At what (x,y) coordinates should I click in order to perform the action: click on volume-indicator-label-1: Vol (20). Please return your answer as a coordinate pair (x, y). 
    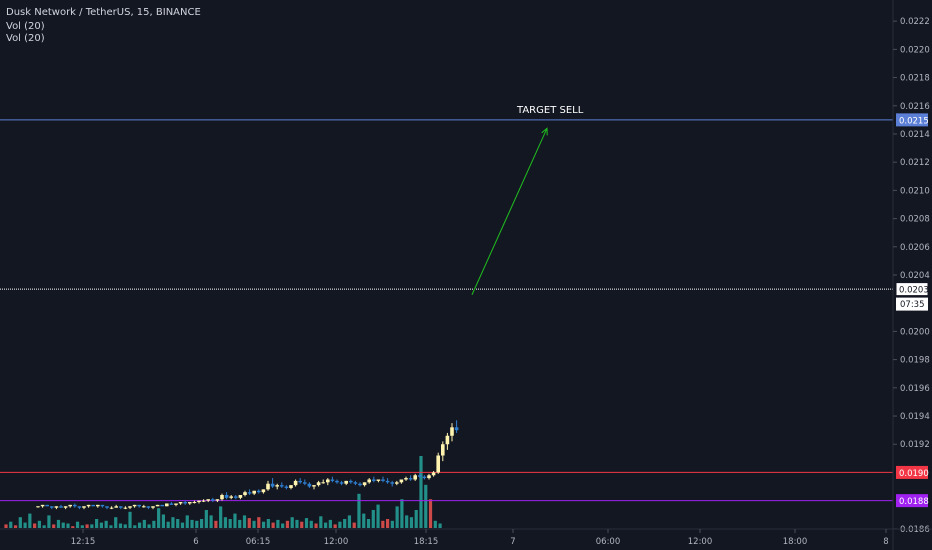
    Looking at the image, I should click on (25, 26).